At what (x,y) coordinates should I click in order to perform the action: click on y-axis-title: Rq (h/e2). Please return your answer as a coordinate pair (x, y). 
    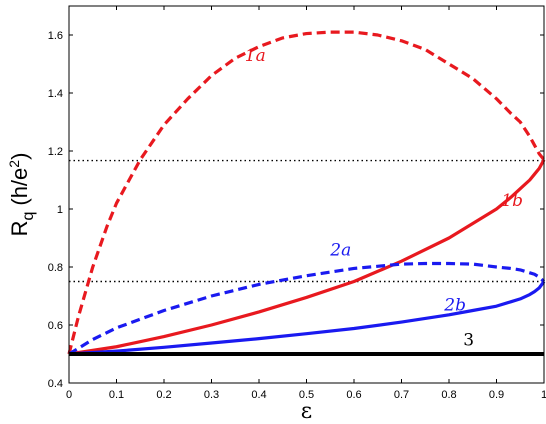
    Looking at the image, I should click on (21, 195).